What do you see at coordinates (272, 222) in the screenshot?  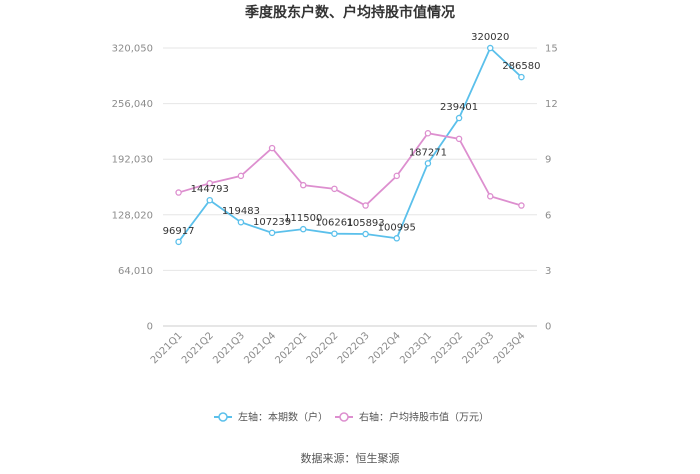 I see `data-label: 107239` at bounding box center [272, 222].